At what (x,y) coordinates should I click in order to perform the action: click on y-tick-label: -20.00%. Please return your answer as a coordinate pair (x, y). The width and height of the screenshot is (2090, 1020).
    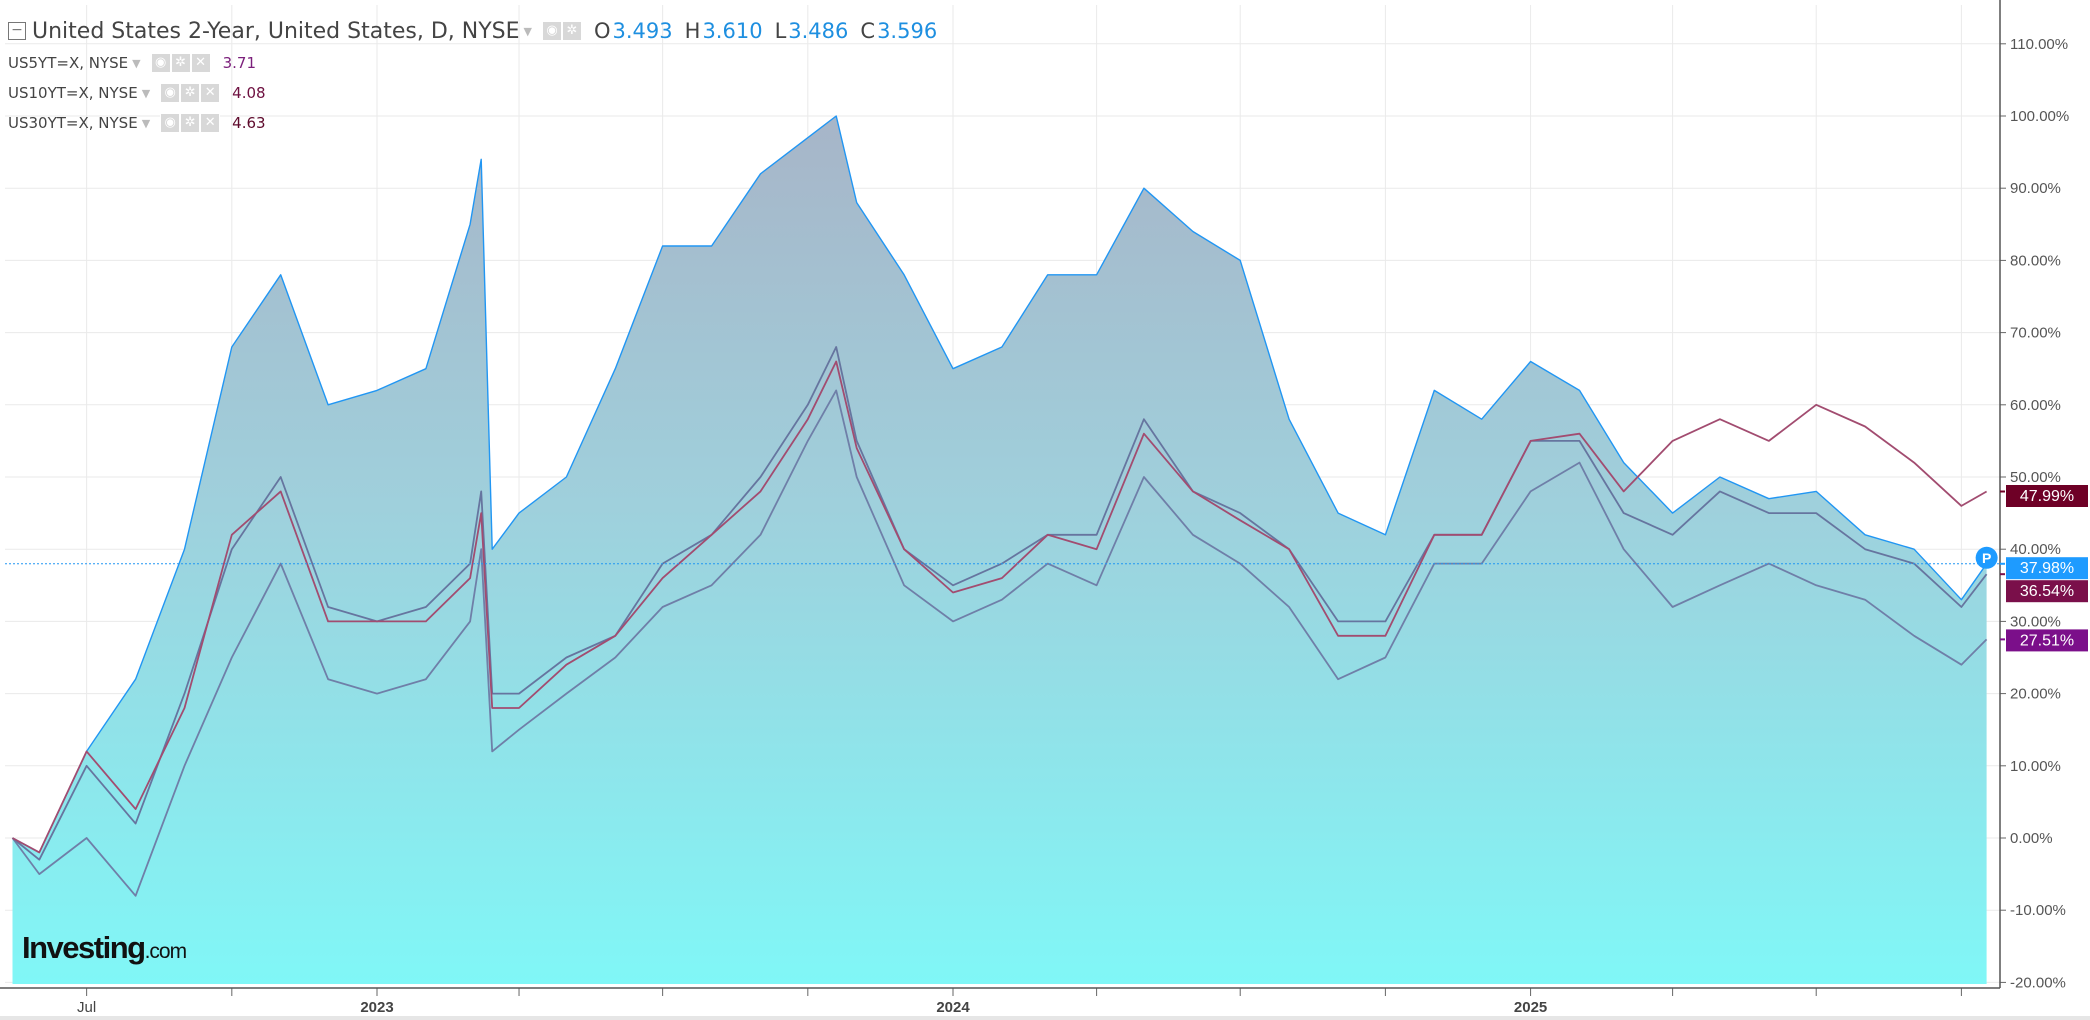
    Looking at the image, I should click on (2038, 982).